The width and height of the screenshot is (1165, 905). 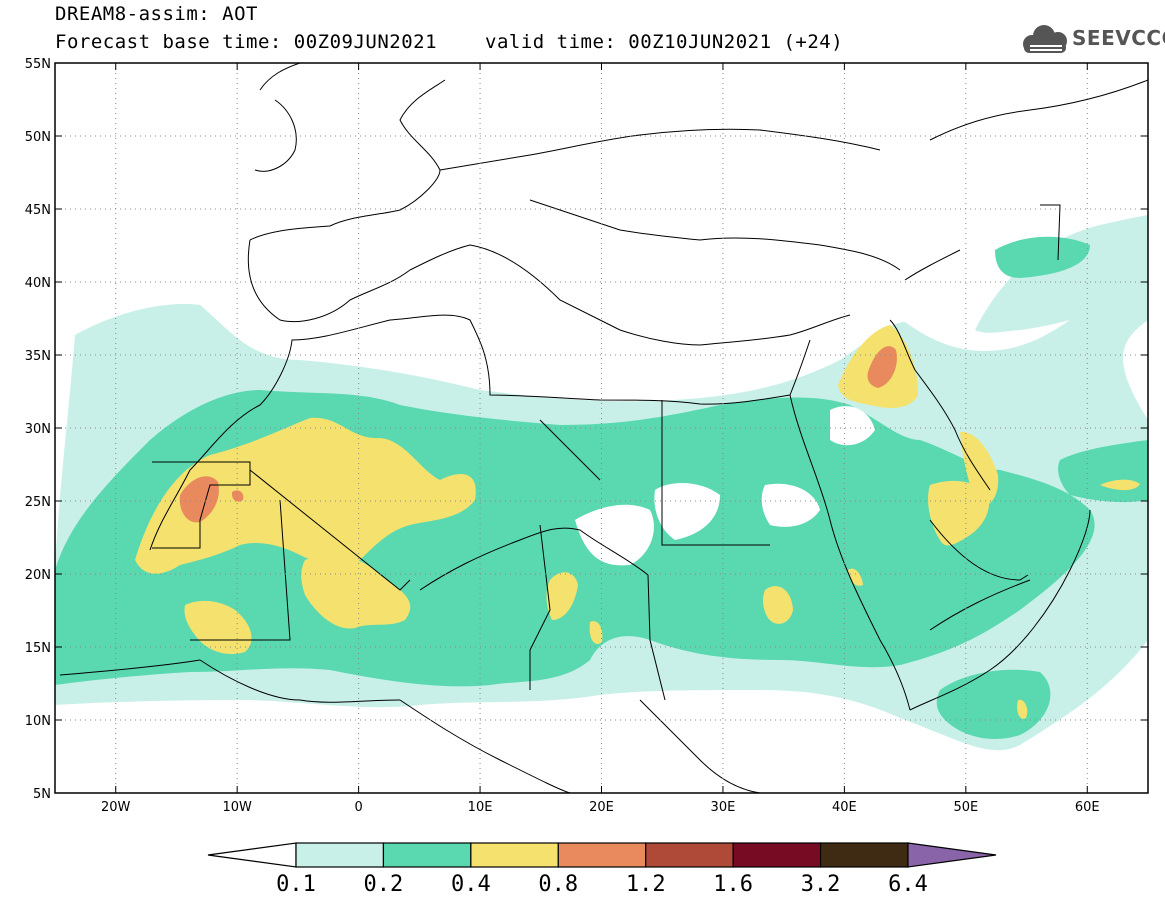 I want to click on lon-tick-label: 10E, so click(x=480, y=807).